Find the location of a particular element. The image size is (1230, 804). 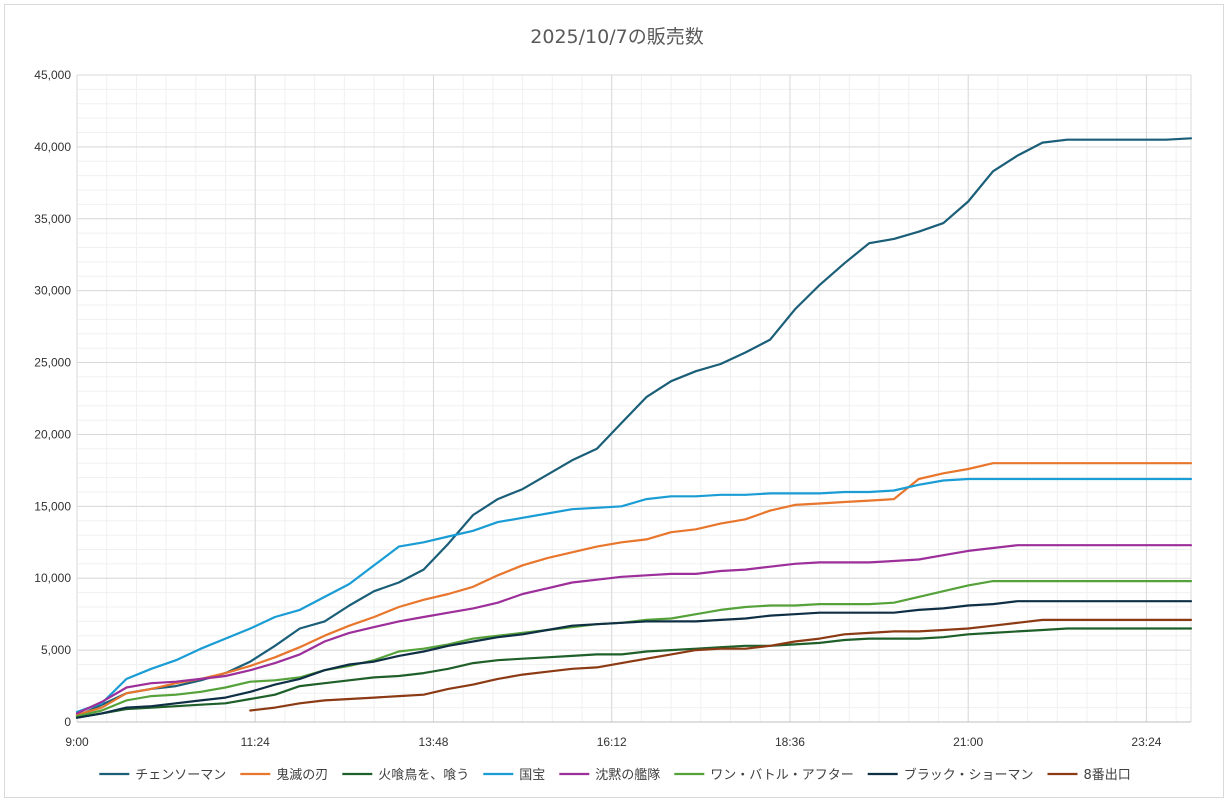

y-tick-label: 45,000 is located at coordinates (52, 75).